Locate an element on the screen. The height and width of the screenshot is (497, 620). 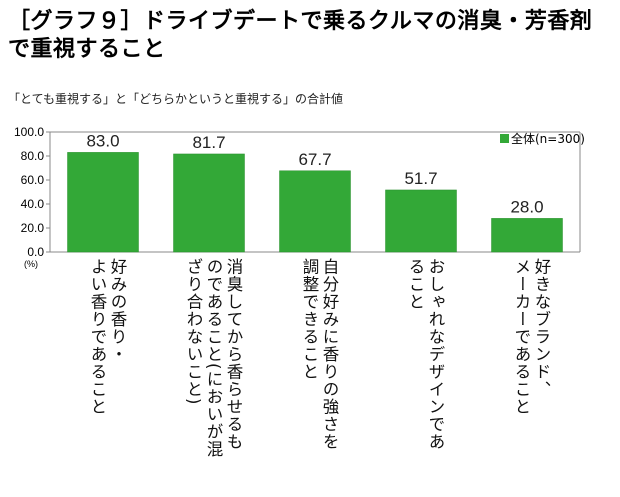
chart-title: ［グラフ９］ドライブデートで乗るクルマの消臭・芳香剤で重視すること is located at coordinates (300, 35).